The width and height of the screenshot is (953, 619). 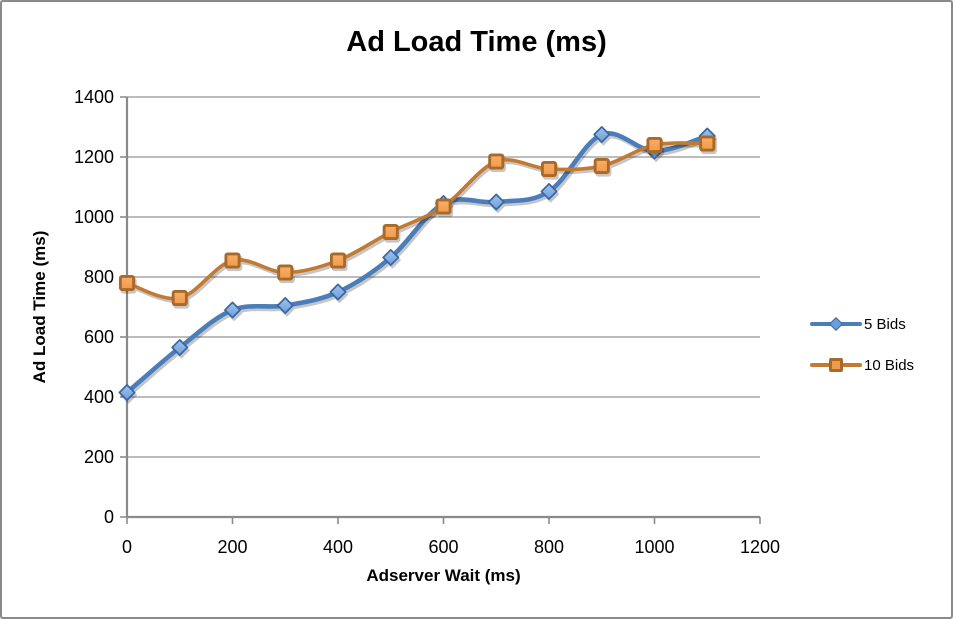 What do you see at coordinates (338, 547) in the screenshot?
I see `x-tick-label: 400` at bounding box center [338, 547].